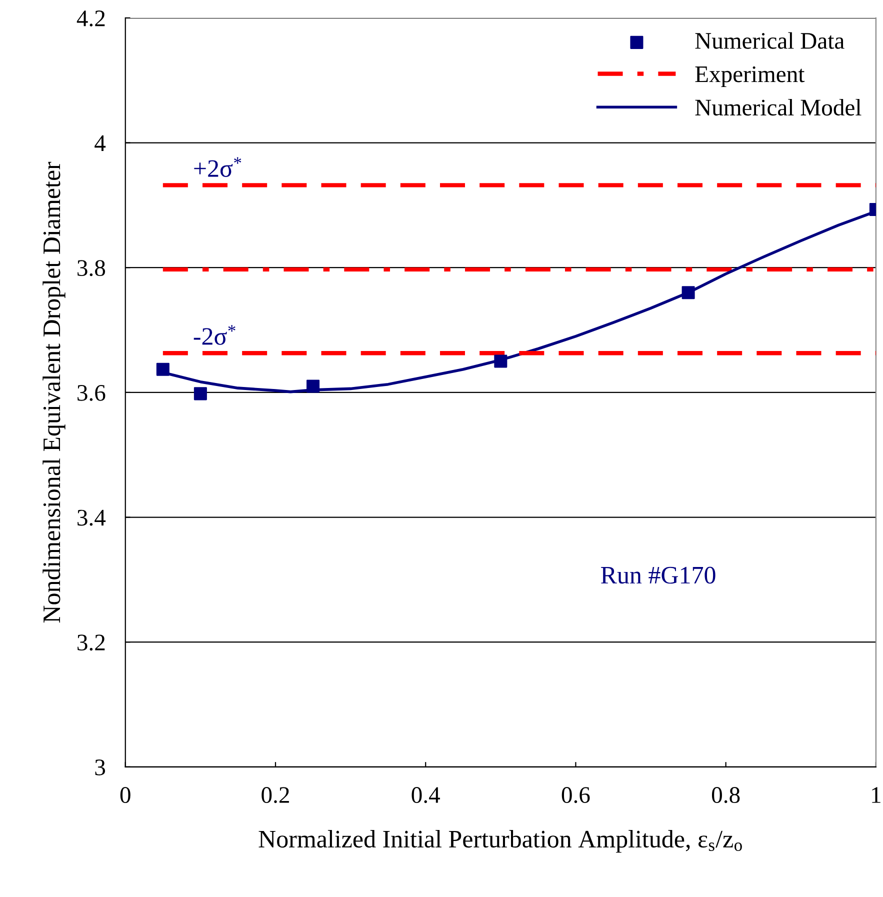 Image resolution: width=883 pixels, height=897 pixels. Describe the element at coordinates (54, 392) in the screenshot. I see `y-axis-title: Nondimensional Equivalent Droplet Diameter` at that location.